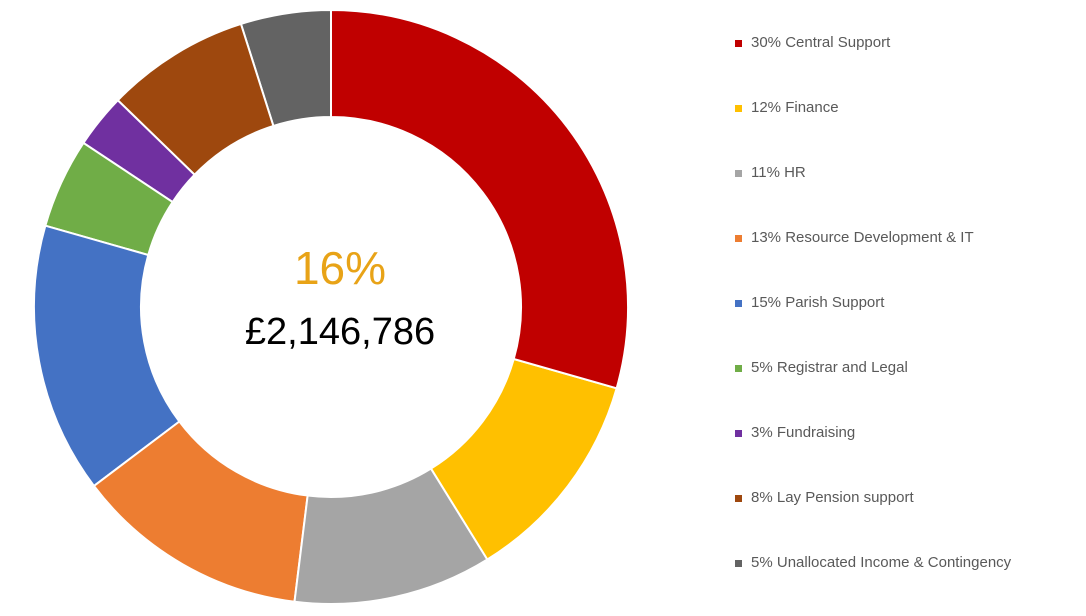 This screenshot has height=616, width=1086. Describe the element at coordinates (795, 172) in the screenshot. I see `legend-label: HR` at that location.